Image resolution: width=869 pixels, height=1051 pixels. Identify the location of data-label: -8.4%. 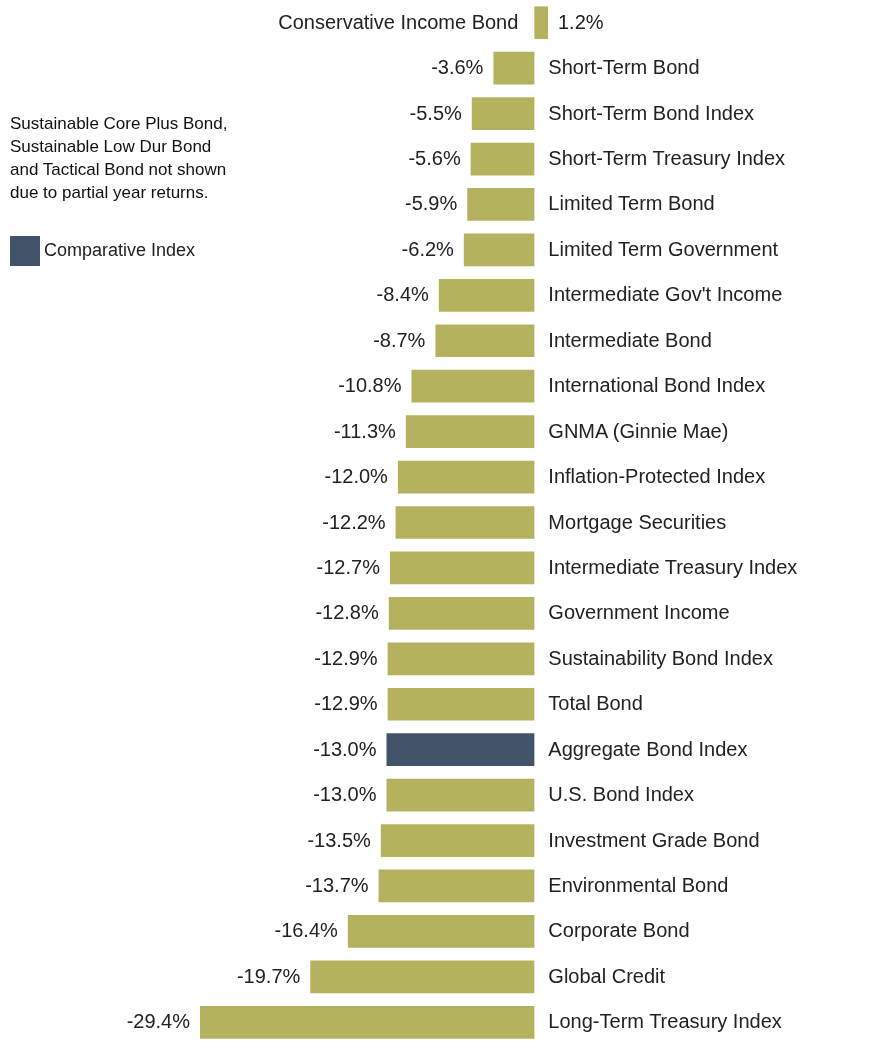
(403, 294).